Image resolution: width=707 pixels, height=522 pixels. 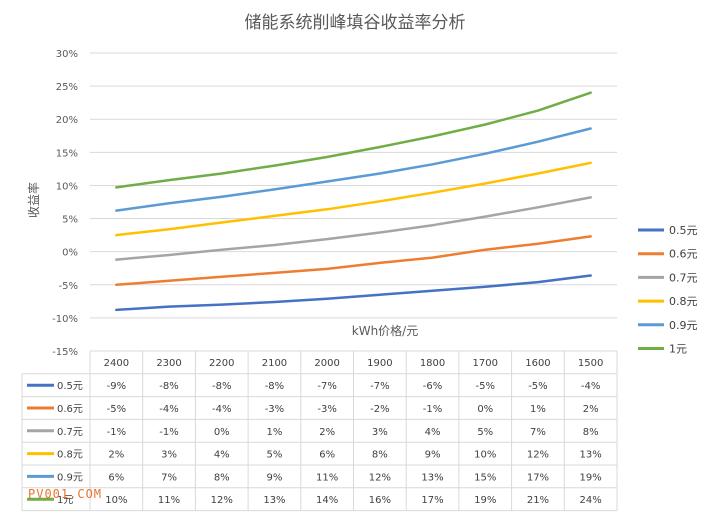 What do you see at coordinates (70, 386) in the screenshot?
I see `table-series-name: 0.5元` at bounding box center [70, 386].